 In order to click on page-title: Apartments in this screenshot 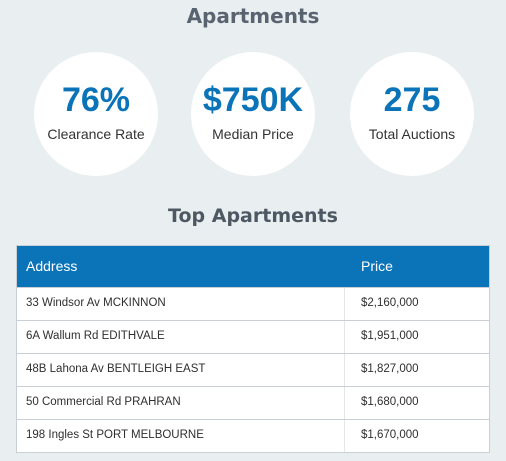, I will do `click(253, 16)`.